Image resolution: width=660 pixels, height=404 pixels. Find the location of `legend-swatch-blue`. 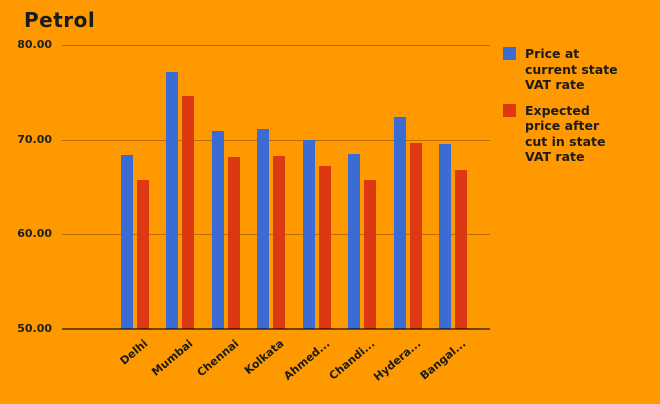

legend-swatch-blue is located at coordinates (509, 53).